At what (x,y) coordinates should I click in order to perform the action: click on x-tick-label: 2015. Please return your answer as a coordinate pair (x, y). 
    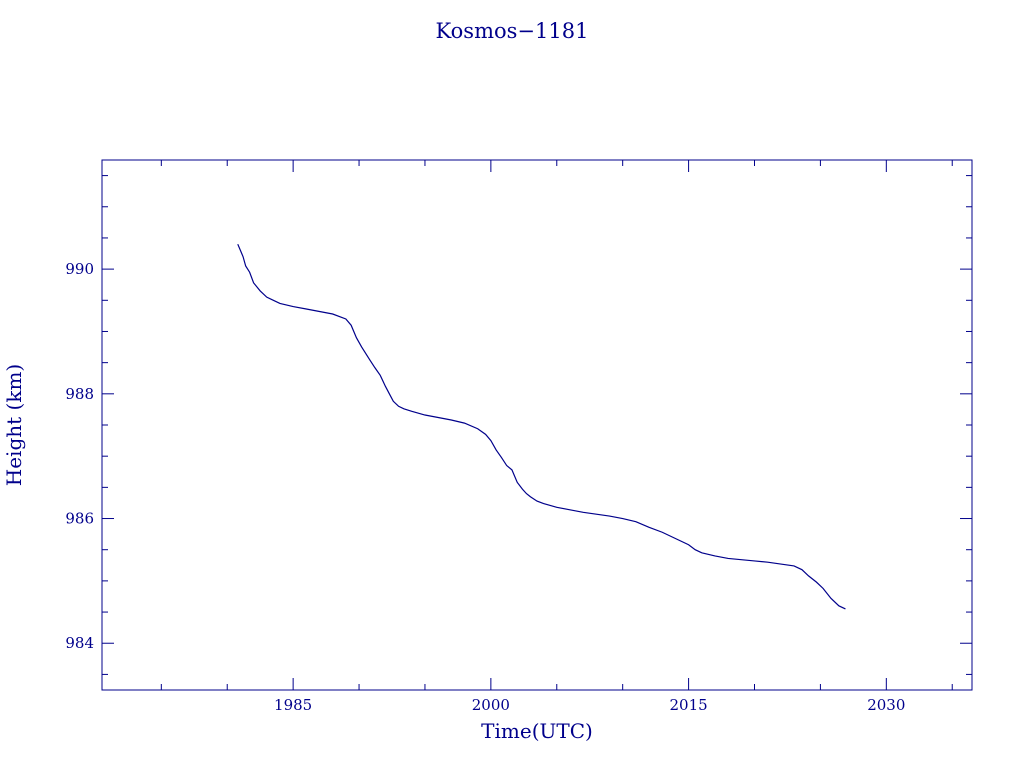
    Looking at the image, I should click on (688, 705).